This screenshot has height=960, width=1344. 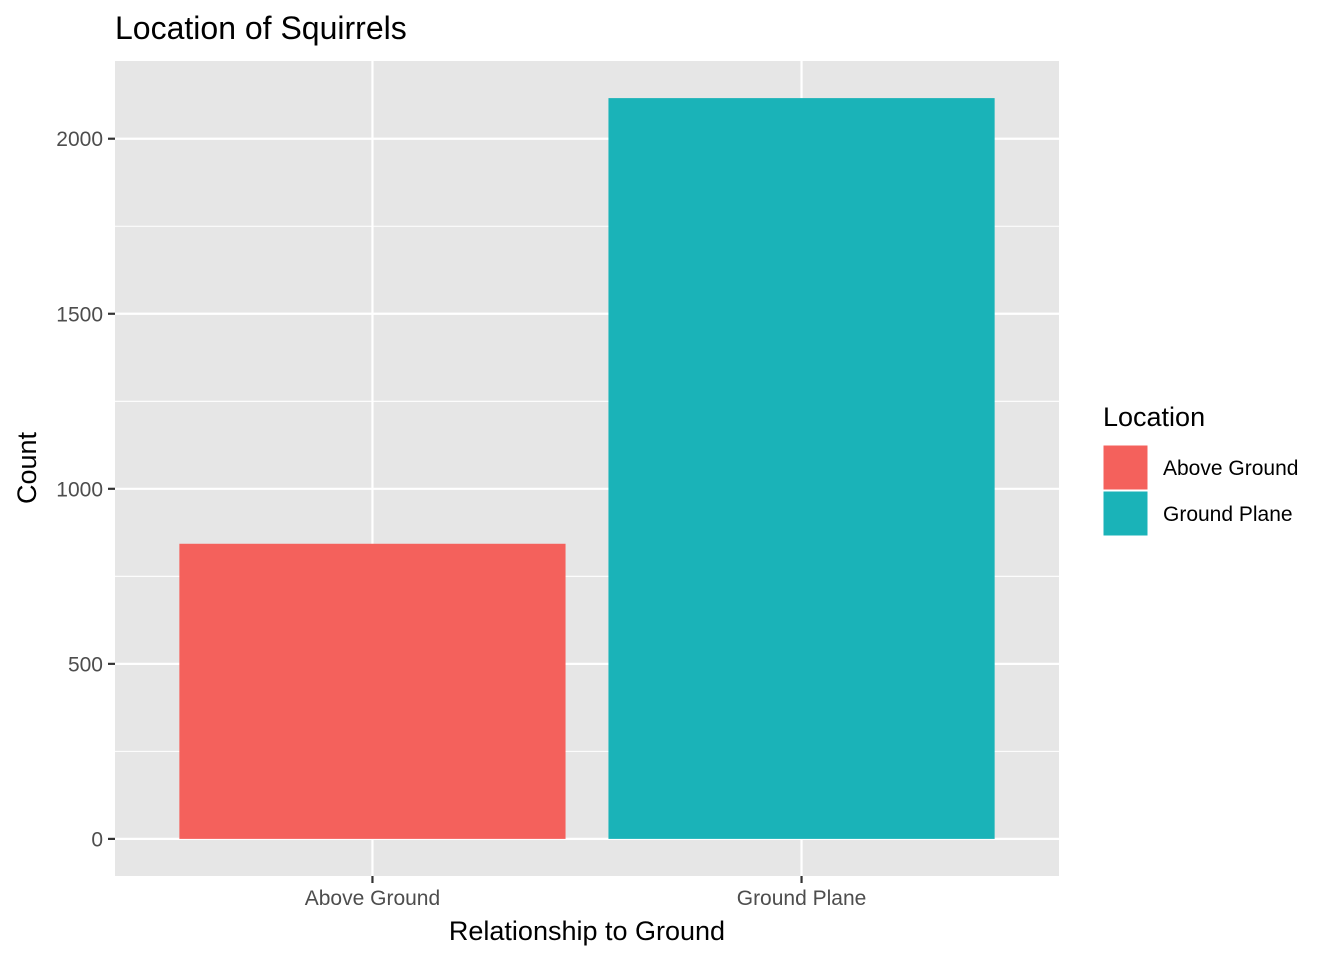 What do you see at coordinates (261, 28) in the screenshot?
I see `chart-title: Location of Squirrels` at bounding box center [261, 28].